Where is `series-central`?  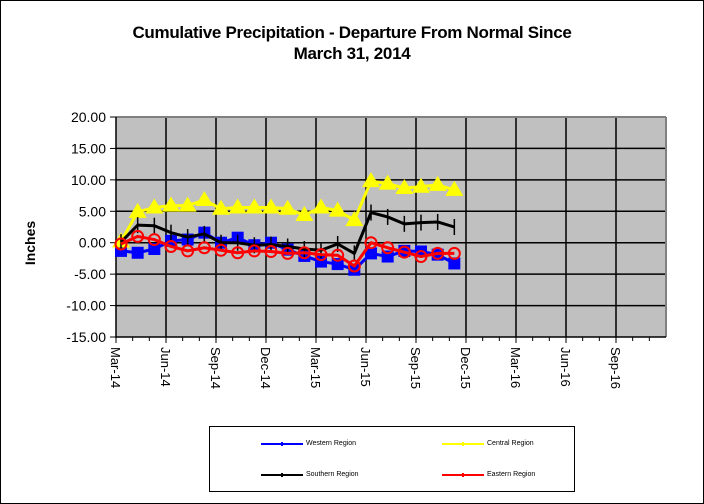
series-central is located at coordinates (288, 210).